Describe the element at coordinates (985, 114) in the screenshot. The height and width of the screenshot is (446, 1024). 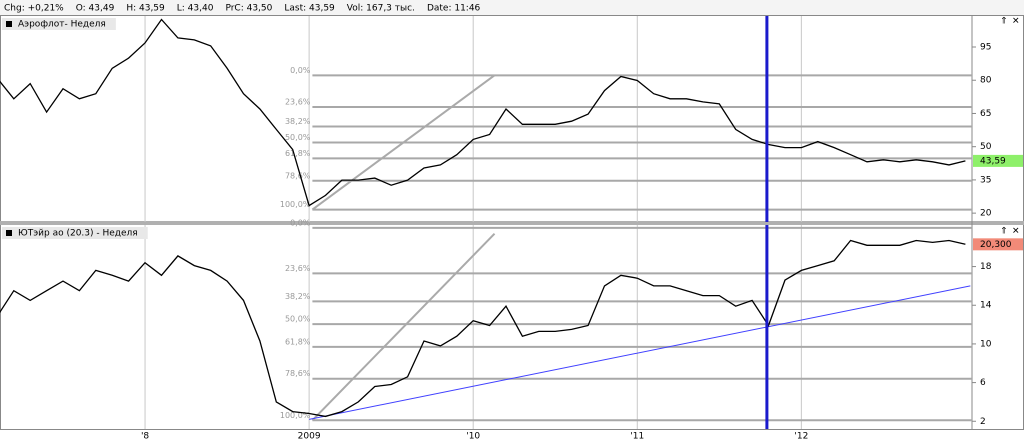
I see `y-tick-label: 65` at that location.